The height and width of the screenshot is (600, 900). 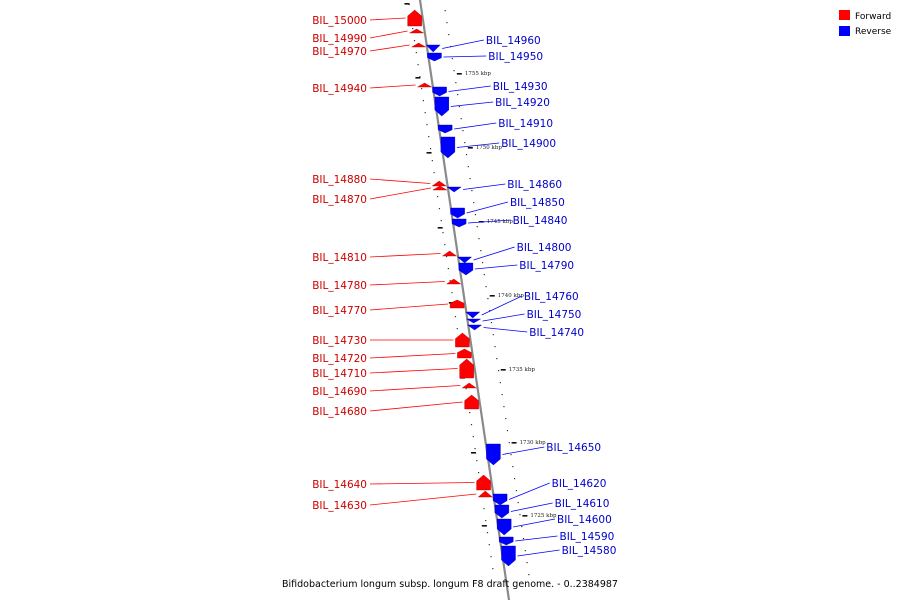 What do you see at coordinates (339, 311) in the screenshot?
I see `gene-label-bil_14770: BIL_14770` at bounding box center [339, 311].